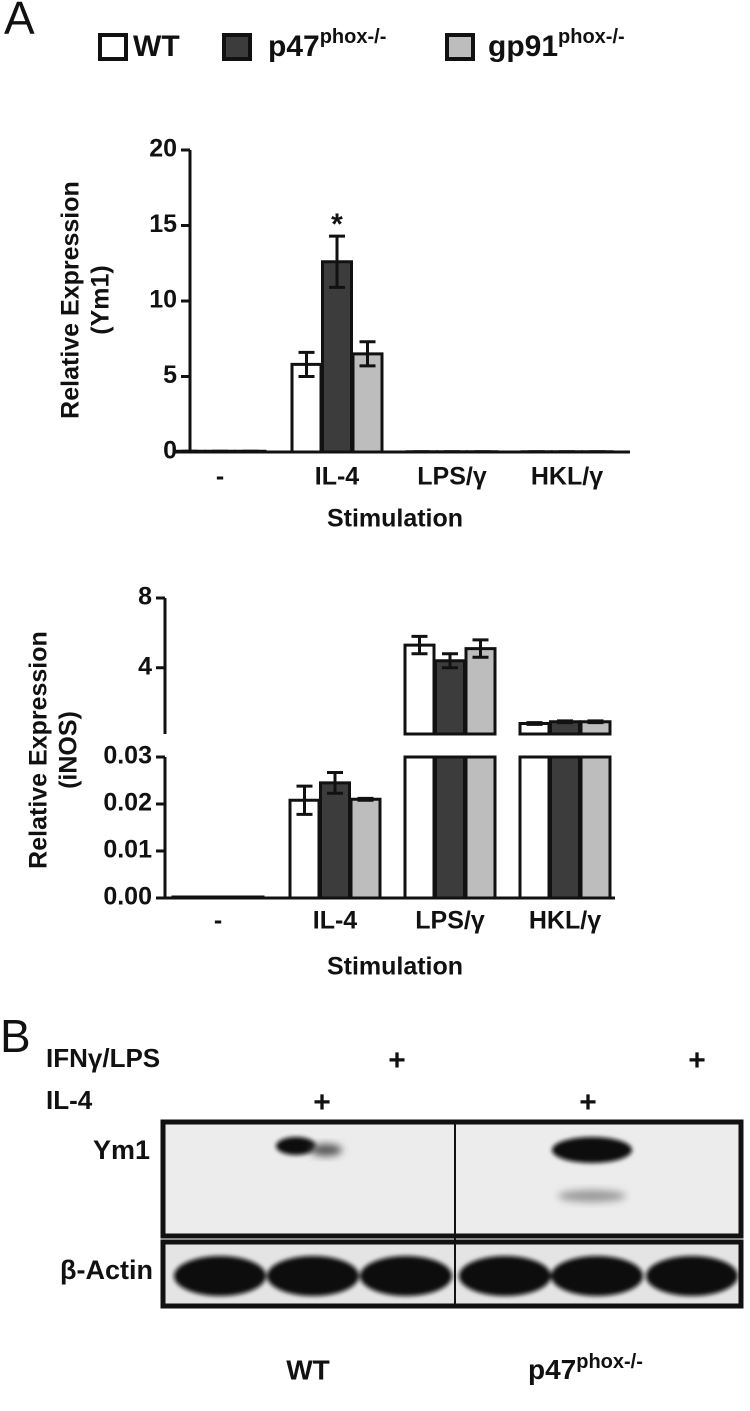 This screenshot has width=750, height=1411. Describe the element at coordinates (127, 850) in the screenshot. I see `y-tick-label: 0.01` at that location.